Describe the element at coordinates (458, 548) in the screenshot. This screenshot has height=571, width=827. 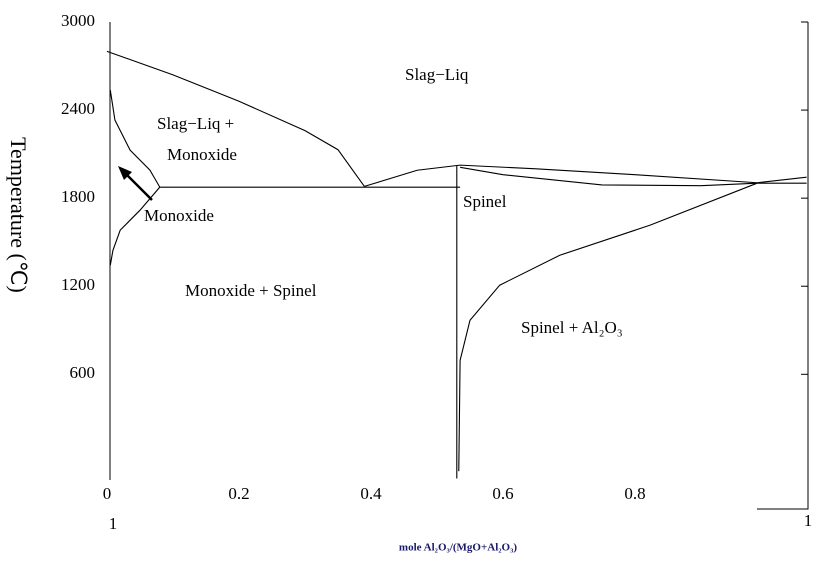
I see `x-axis-label: mole Al₂O₃/(MgO+Al₂O₃)` at that location.